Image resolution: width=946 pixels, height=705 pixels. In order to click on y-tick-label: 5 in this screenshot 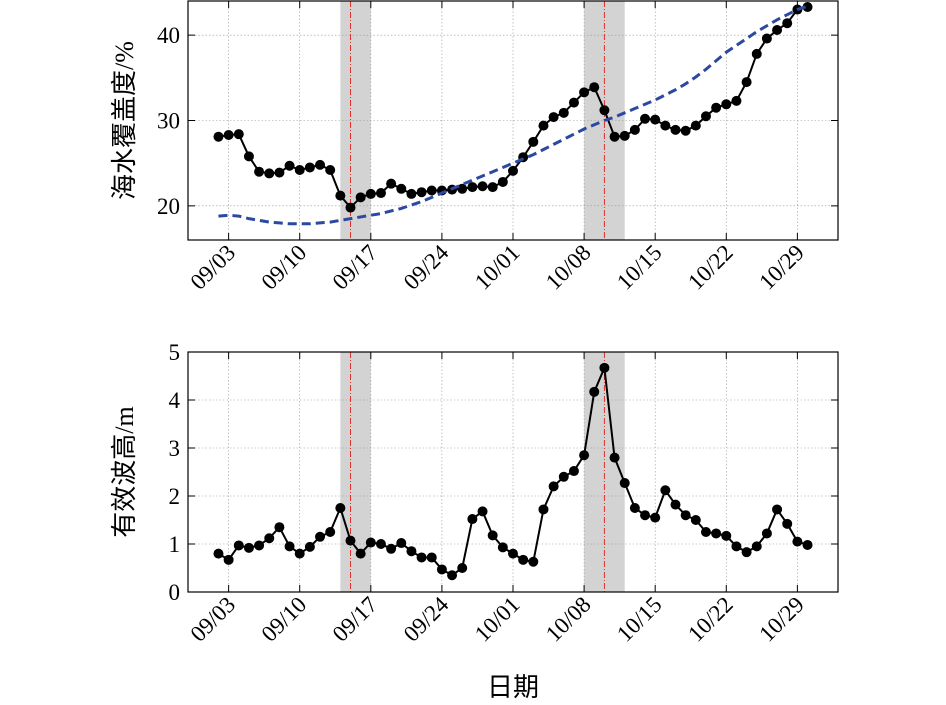, I will do `click(175, 352)`.